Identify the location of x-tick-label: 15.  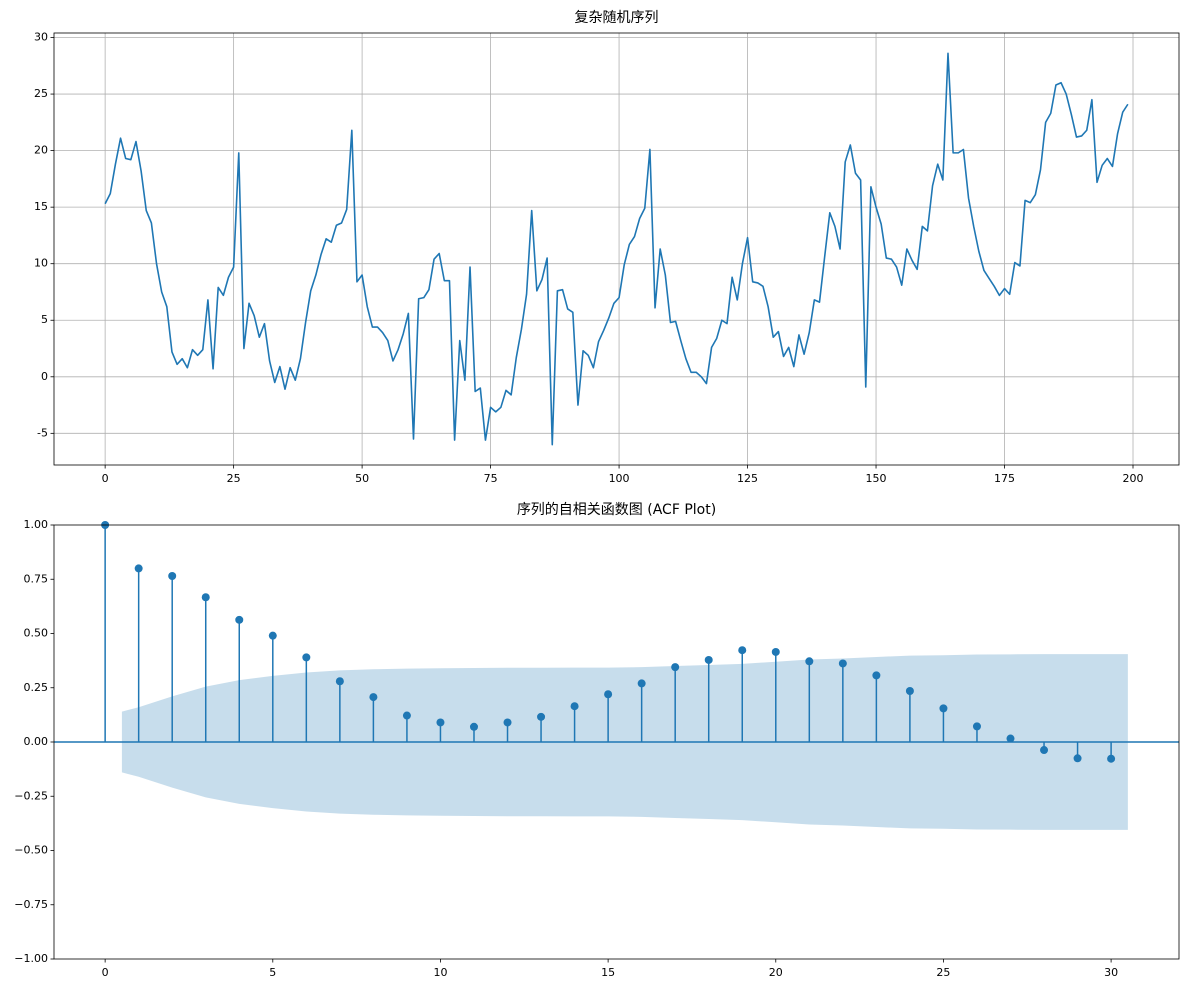
(608, 972).